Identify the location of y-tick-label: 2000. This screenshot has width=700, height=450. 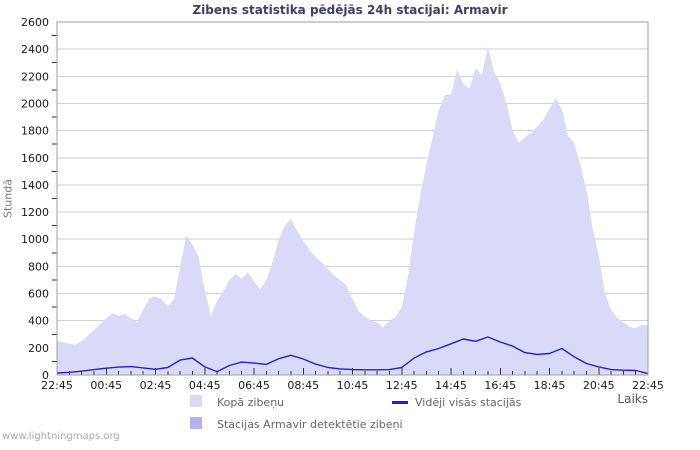
(35, 103).